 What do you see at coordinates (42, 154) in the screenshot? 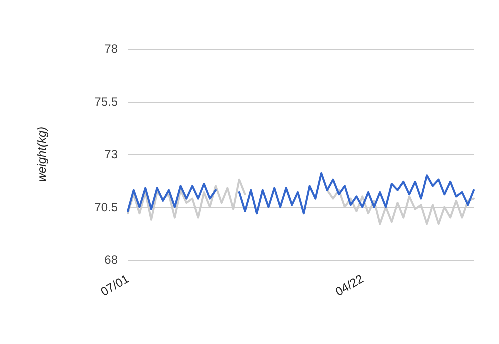
I see `y-axis-title: weight(kg)` at bounding box center [42, 154].